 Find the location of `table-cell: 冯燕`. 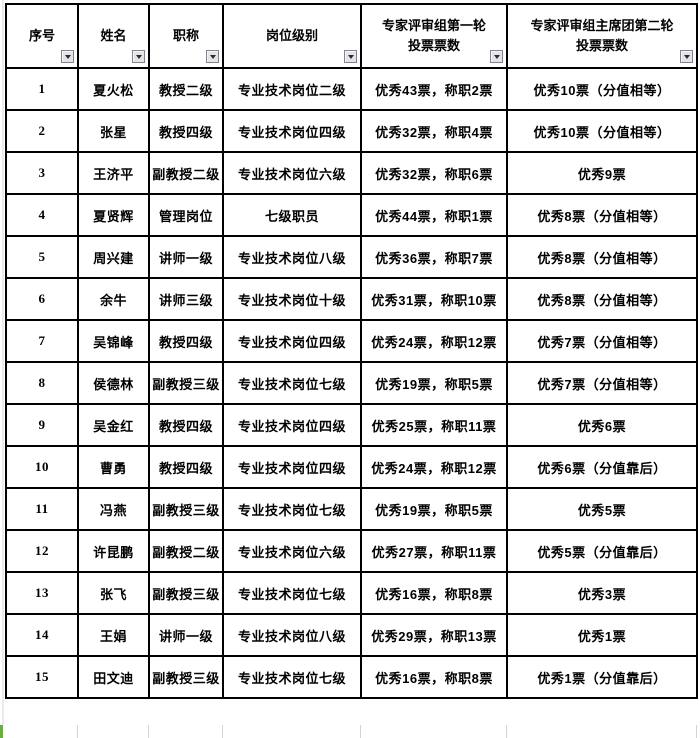

table-cell: 冯燕 is located at coordinates (113, 509).